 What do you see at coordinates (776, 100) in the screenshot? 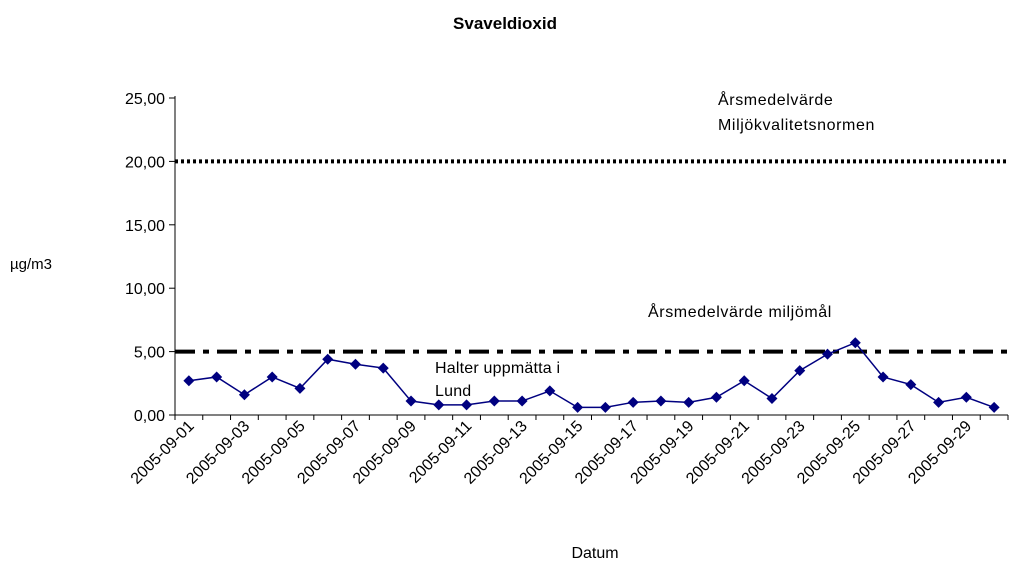
I see `annotation-line: Årsmedelvärde` at bounding box center [776, 100].